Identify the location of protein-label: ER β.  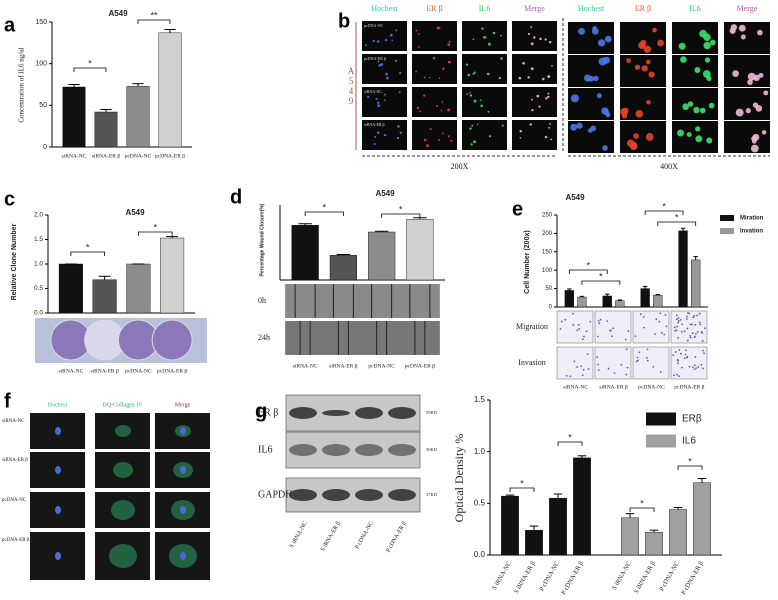
(268, 412).